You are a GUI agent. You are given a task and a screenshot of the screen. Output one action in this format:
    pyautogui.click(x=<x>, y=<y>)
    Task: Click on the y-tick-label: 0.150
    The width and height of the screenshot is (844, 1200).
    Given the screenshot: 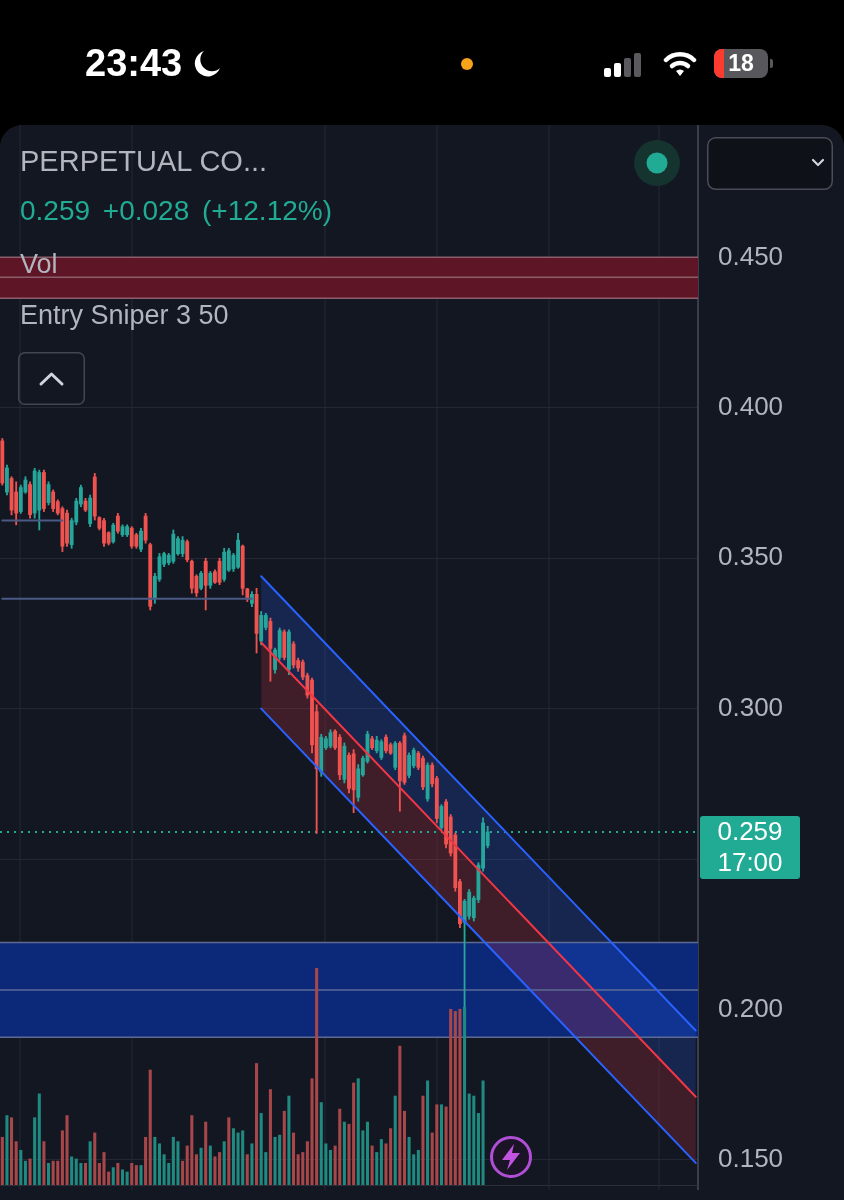 What is the action you would take?
    pyautogui.click(x=751, y=1158)
    